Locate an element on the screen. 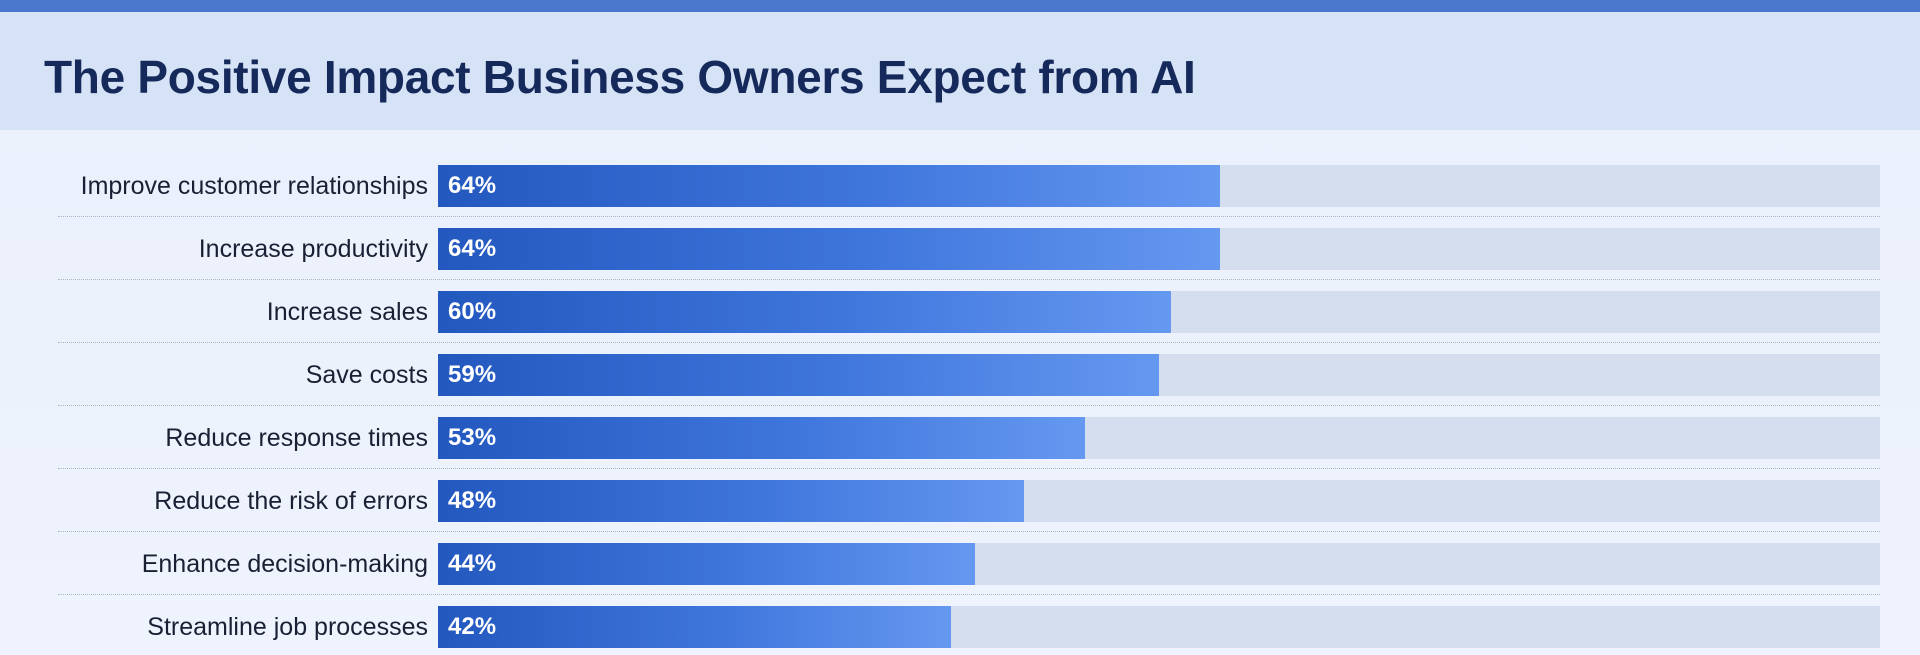 Image resolution: width=1920 pixels, height=655 pixels. value-label: 59% is located at coordinates (472, 374).